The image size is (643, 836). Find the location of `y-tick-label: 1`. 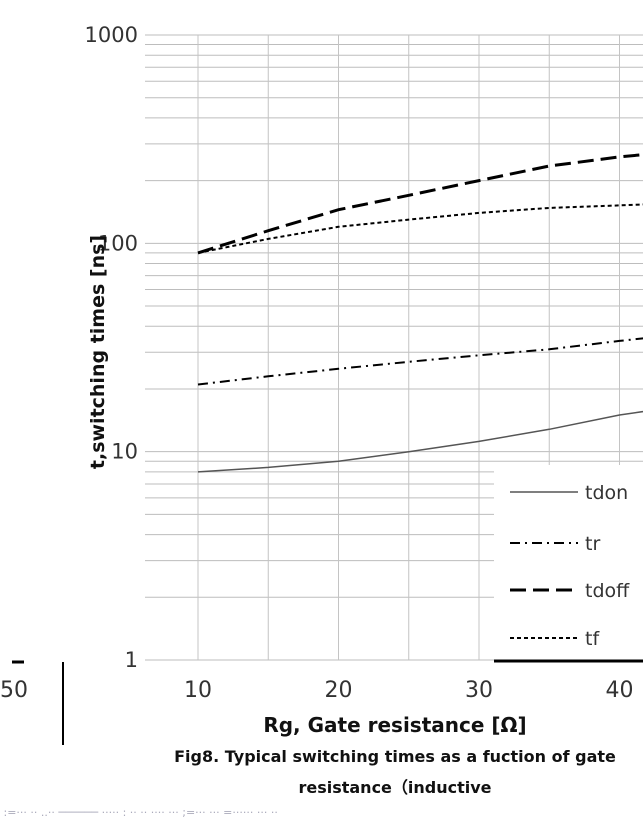

y-tick-label: 1 is located at coordinates (131, 660).